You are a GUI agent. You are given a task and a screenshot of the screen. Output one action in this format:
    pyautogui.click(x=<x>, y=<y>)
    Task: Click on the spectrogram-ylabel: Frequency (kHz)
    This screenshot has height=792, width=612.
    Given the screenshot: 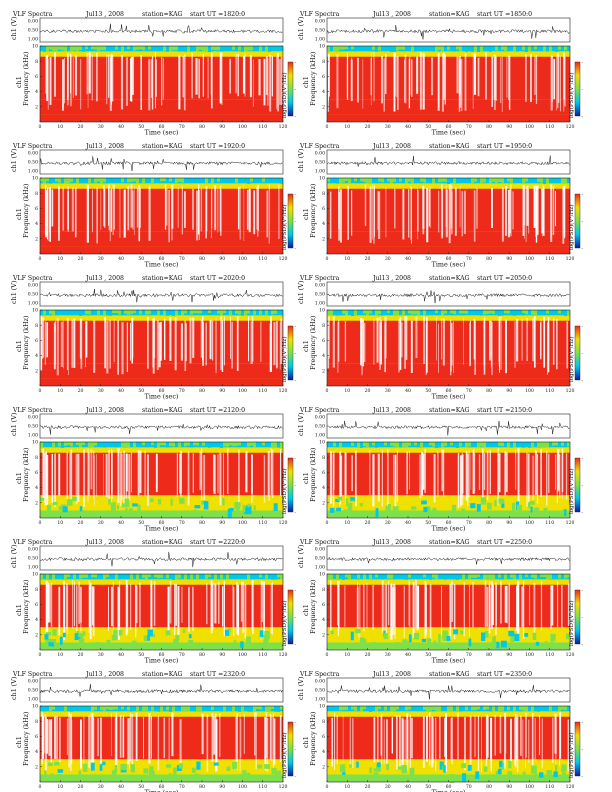 What is the action you would take?
    pyautogui.click(x=26, y=79)
    